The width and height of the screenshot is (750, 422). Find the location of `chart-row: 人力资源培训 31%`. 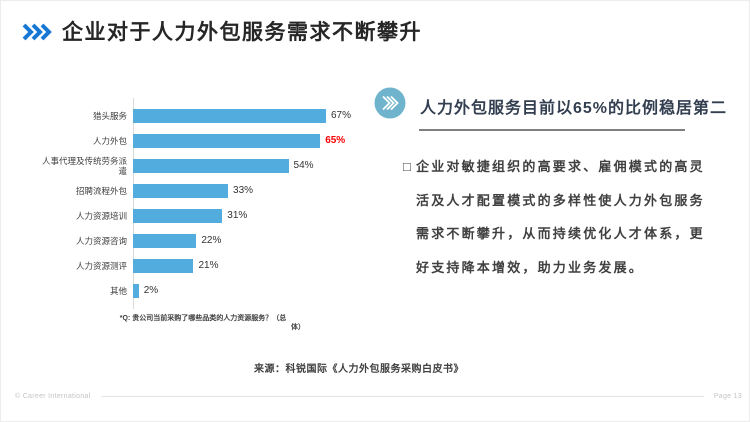

chart-row: 人力资源培训 31% is located at coordinates (200, 215).